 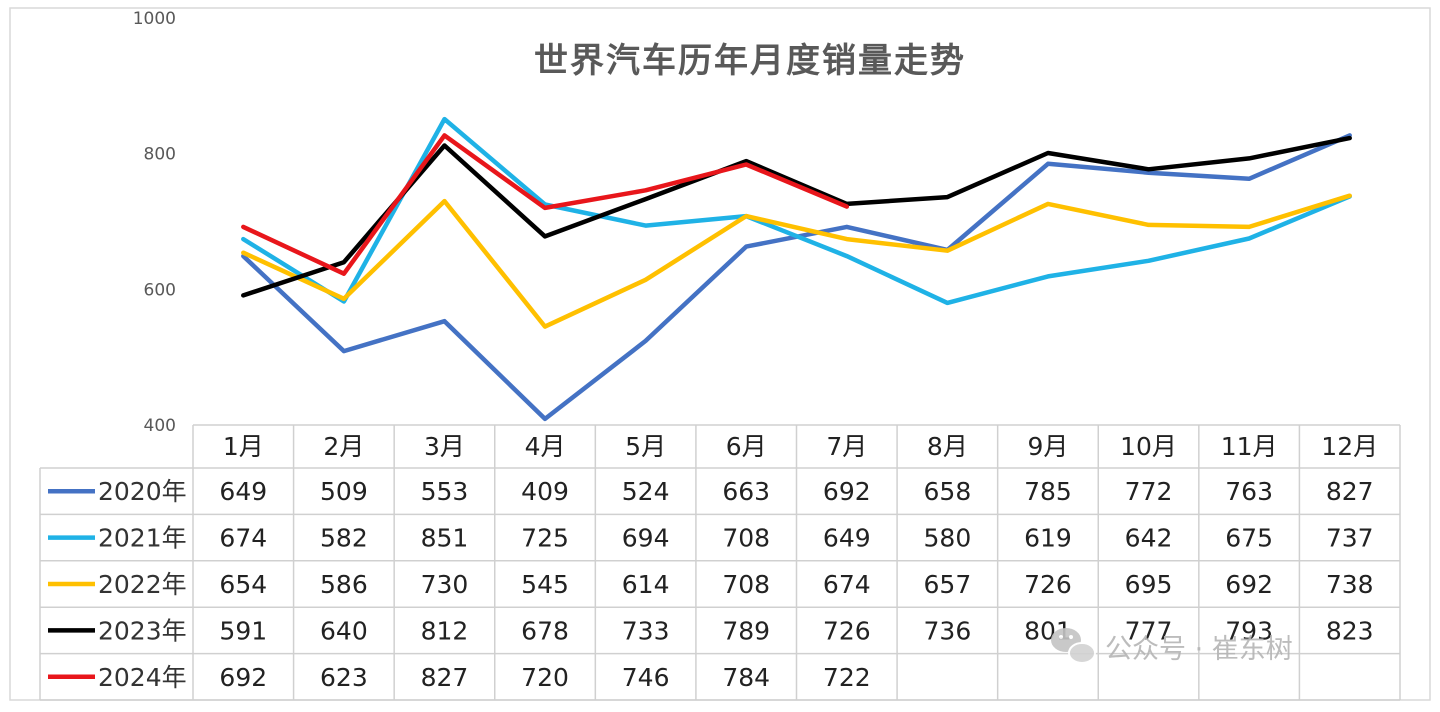 What do you see at coordinates (545, 538) in the screenshot?
I see `data-label: 725` at bounding box center [545, 538].